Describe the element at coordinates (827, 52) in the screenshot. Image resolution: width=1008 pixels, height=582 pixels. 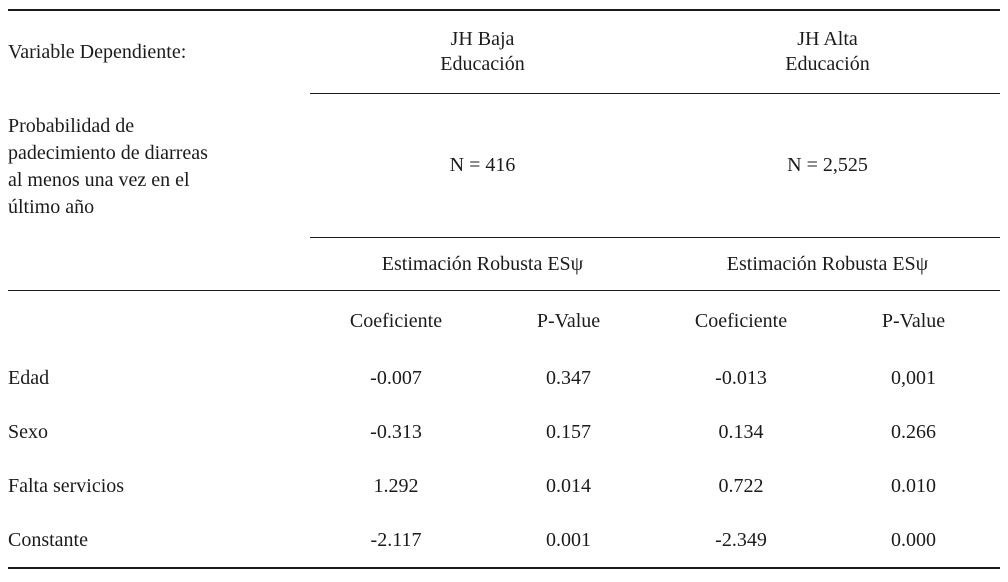
I see `group-title-jh-alta: JH Alta Educación` at that location.